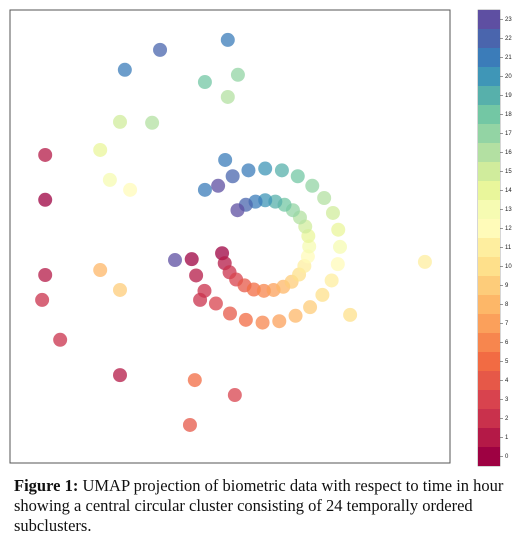  Describe the element at coordinates (508, 267) in the screenshot. I see `colorbar-tick-label: 10` at that location.